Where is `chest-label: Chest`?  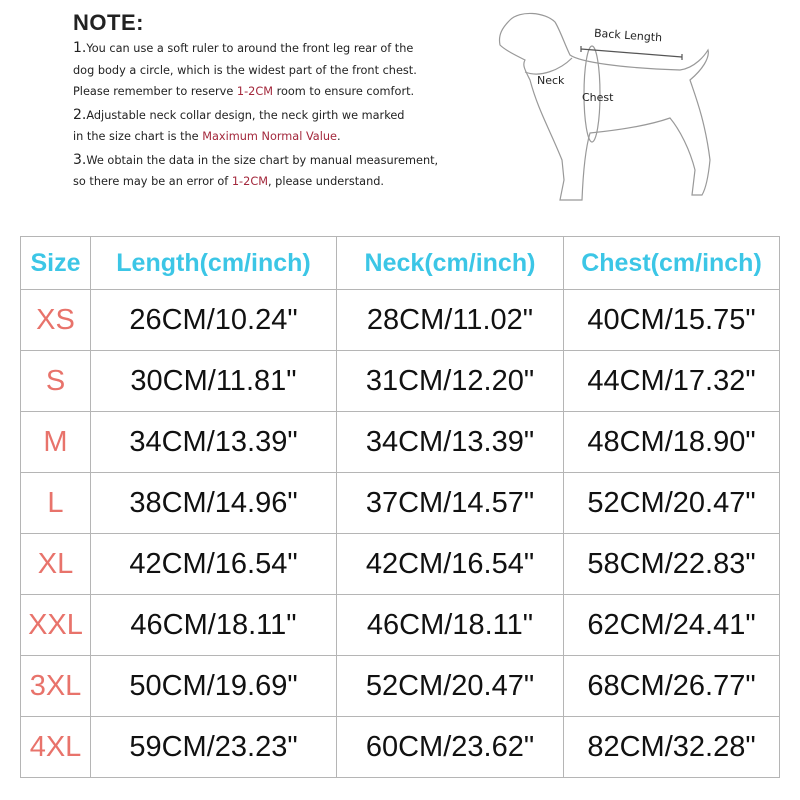
chest-label: Chest is located at coordinates (598, 97).